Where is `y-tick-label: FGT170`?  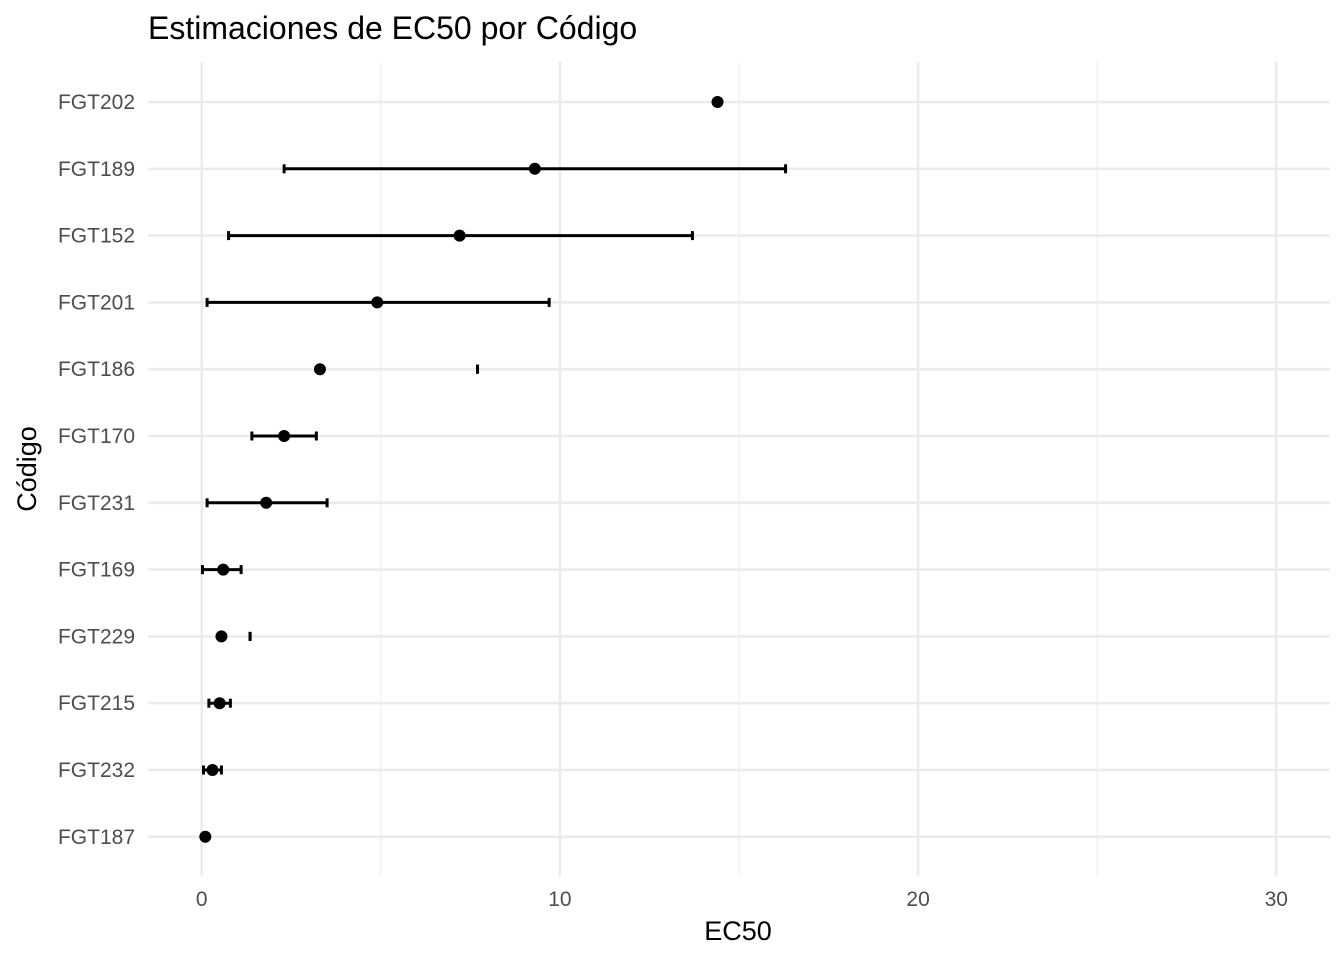
y-tick-label: FGT170 is located at coordinates (96, 436).